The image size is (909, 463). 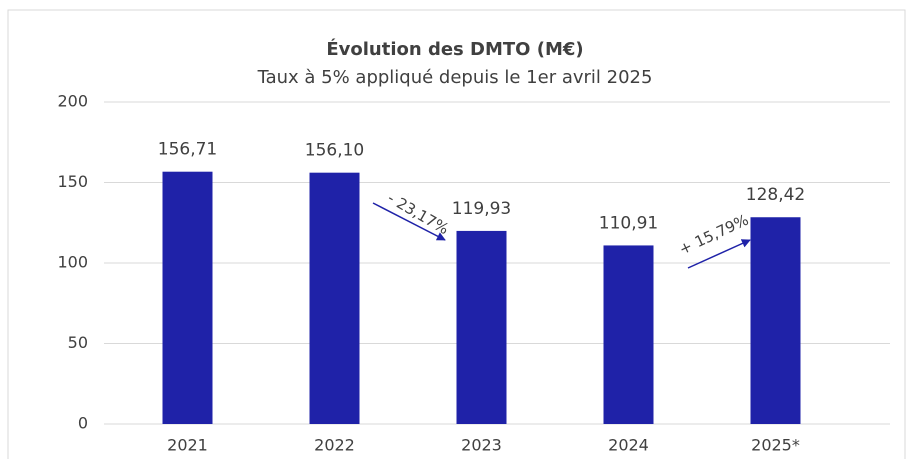 What do you see at coordinates (481, 445) in the screenshot?
I see `x-tick-label: 2023` at bounding box center [481, 445].